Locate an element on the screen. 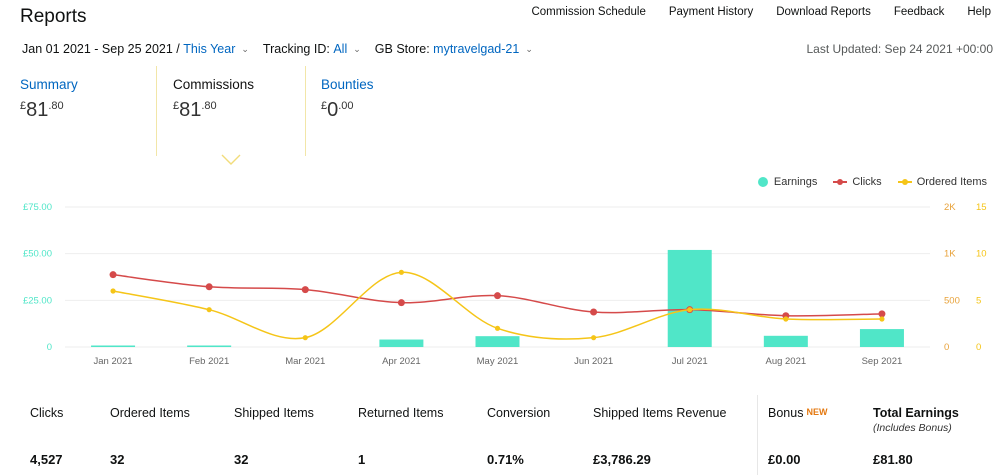 The image size is (1005, 475). stat-label: Conversion is located at coordinates (519, 413).